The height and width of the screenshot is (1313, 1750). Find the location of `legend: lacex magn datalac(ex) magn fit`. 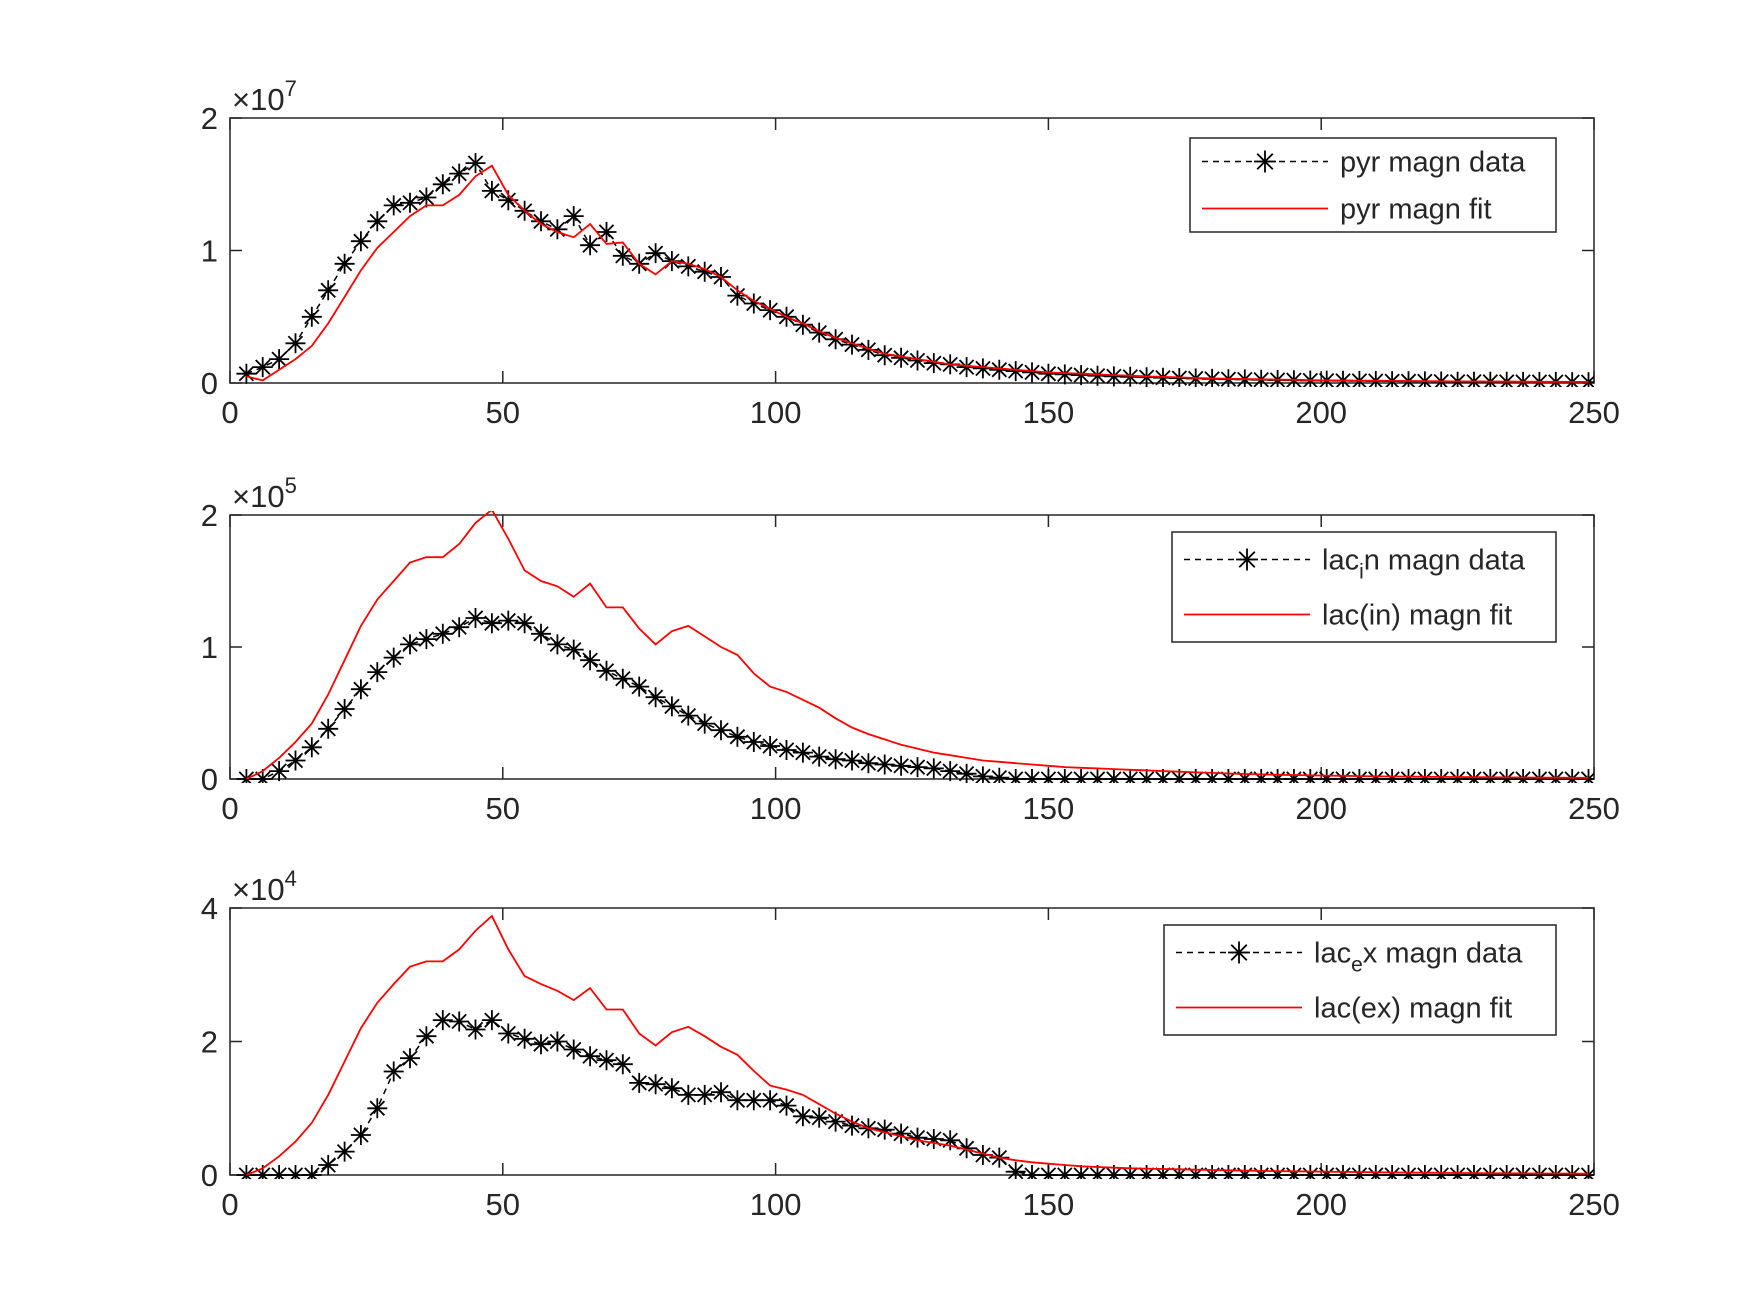

legend: lacex magn datalac(ex) magn fit is located at coordinates (1360, 980).